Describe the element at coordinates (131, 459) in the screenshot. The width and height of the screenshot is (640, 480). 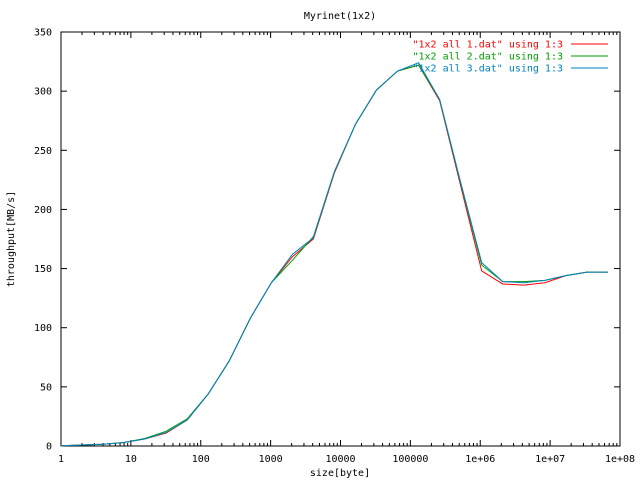
I see `x-tick-label: 10` at that location.